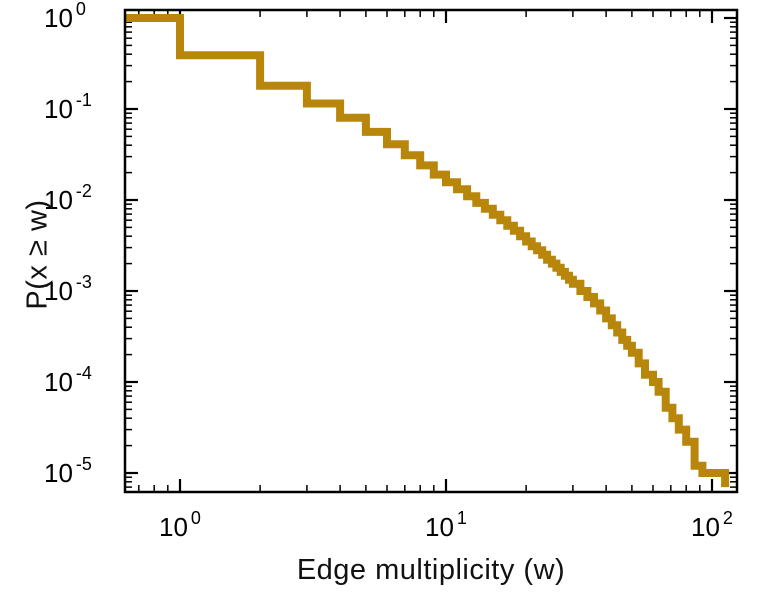 The width and height of the screenshot is (771, 600). I want to click on x-tick-label: 10 2, so click(712, 525).